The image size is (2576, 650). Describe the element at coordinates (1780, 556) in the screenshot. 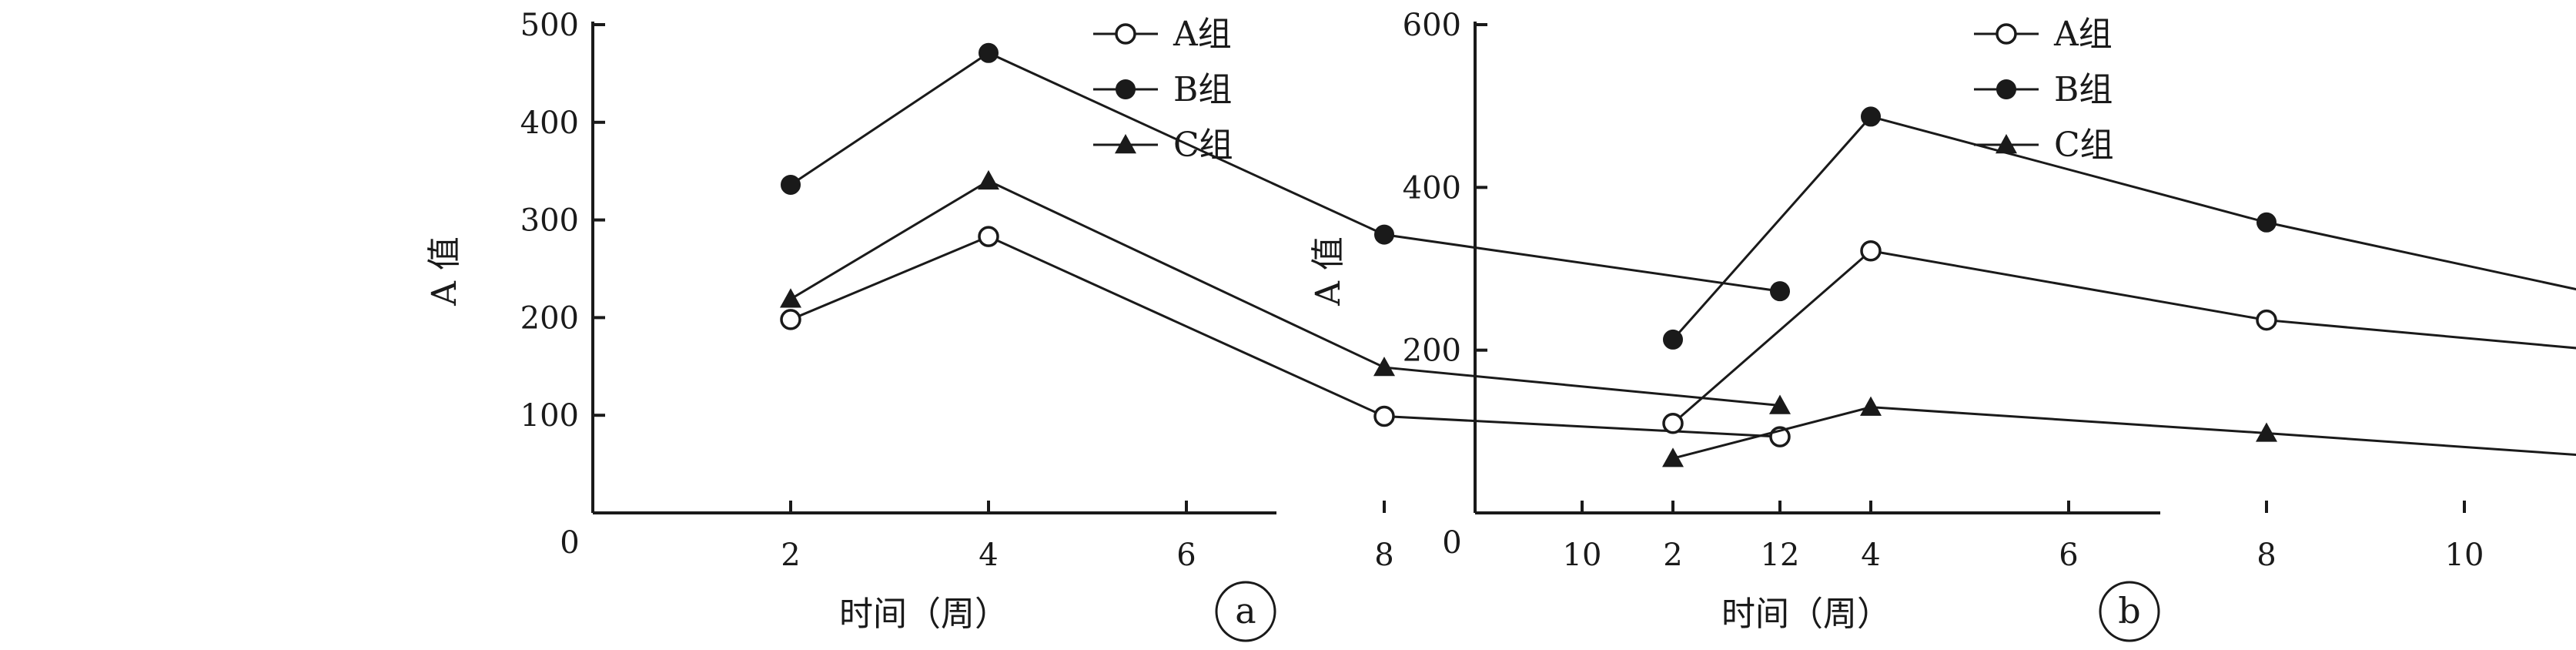

I see `x-tick-label: 12` at that location.